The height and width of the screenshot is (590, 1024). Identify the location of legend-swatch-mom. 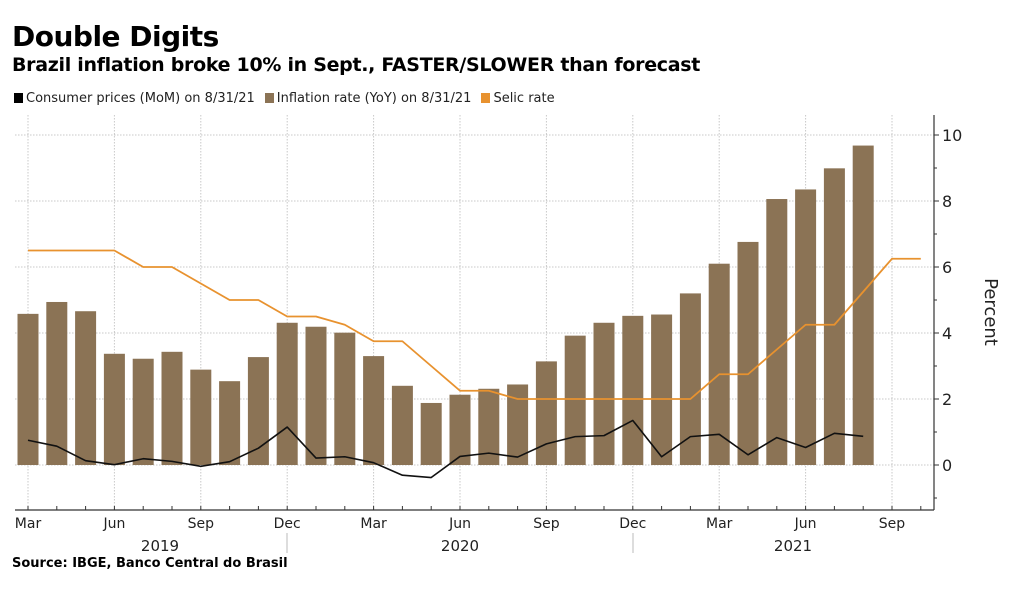
(18, 98).